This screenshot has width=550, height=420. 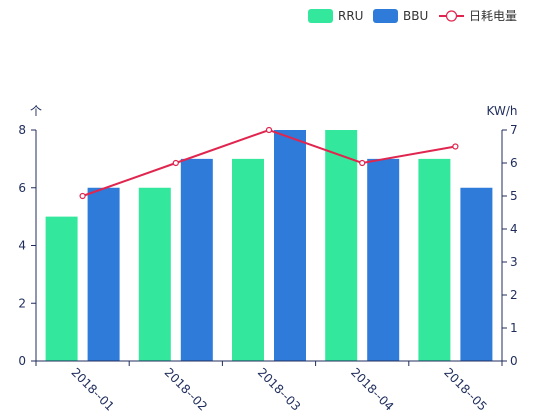 I want to click on legend-item-1: RRU, so click(x=335, y=16).